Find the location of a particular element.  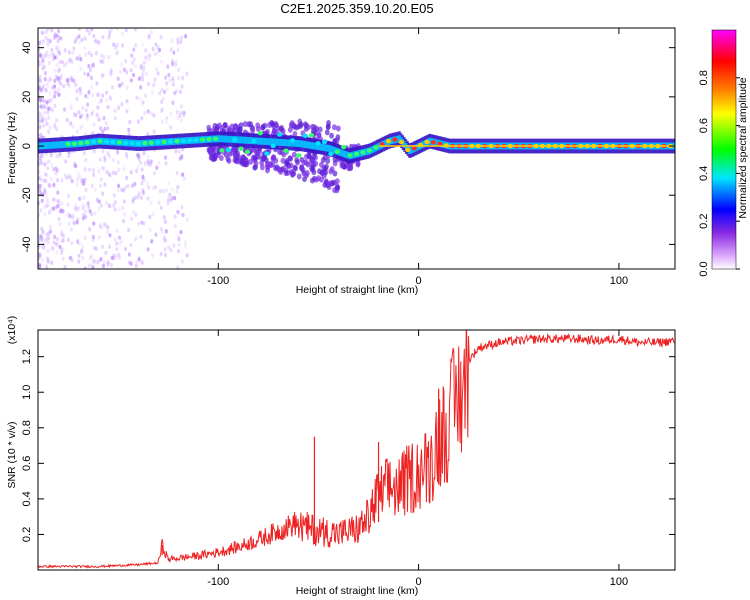

spectrogram-x-axis-label: Height of straight line (km) is located at coordinates (357, 290).